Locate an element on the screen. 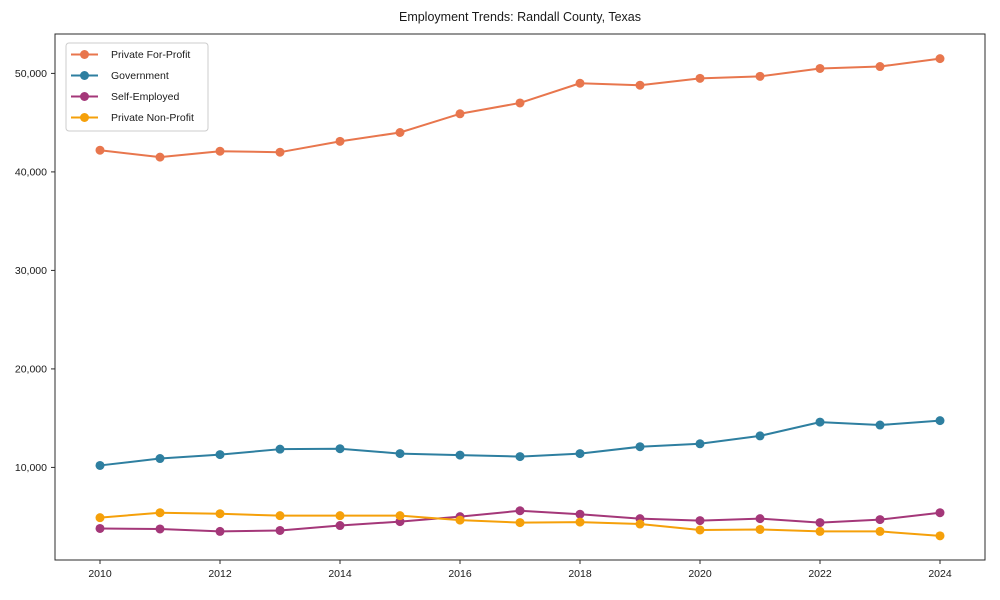  legend-box is located at coordinates (137, 87).